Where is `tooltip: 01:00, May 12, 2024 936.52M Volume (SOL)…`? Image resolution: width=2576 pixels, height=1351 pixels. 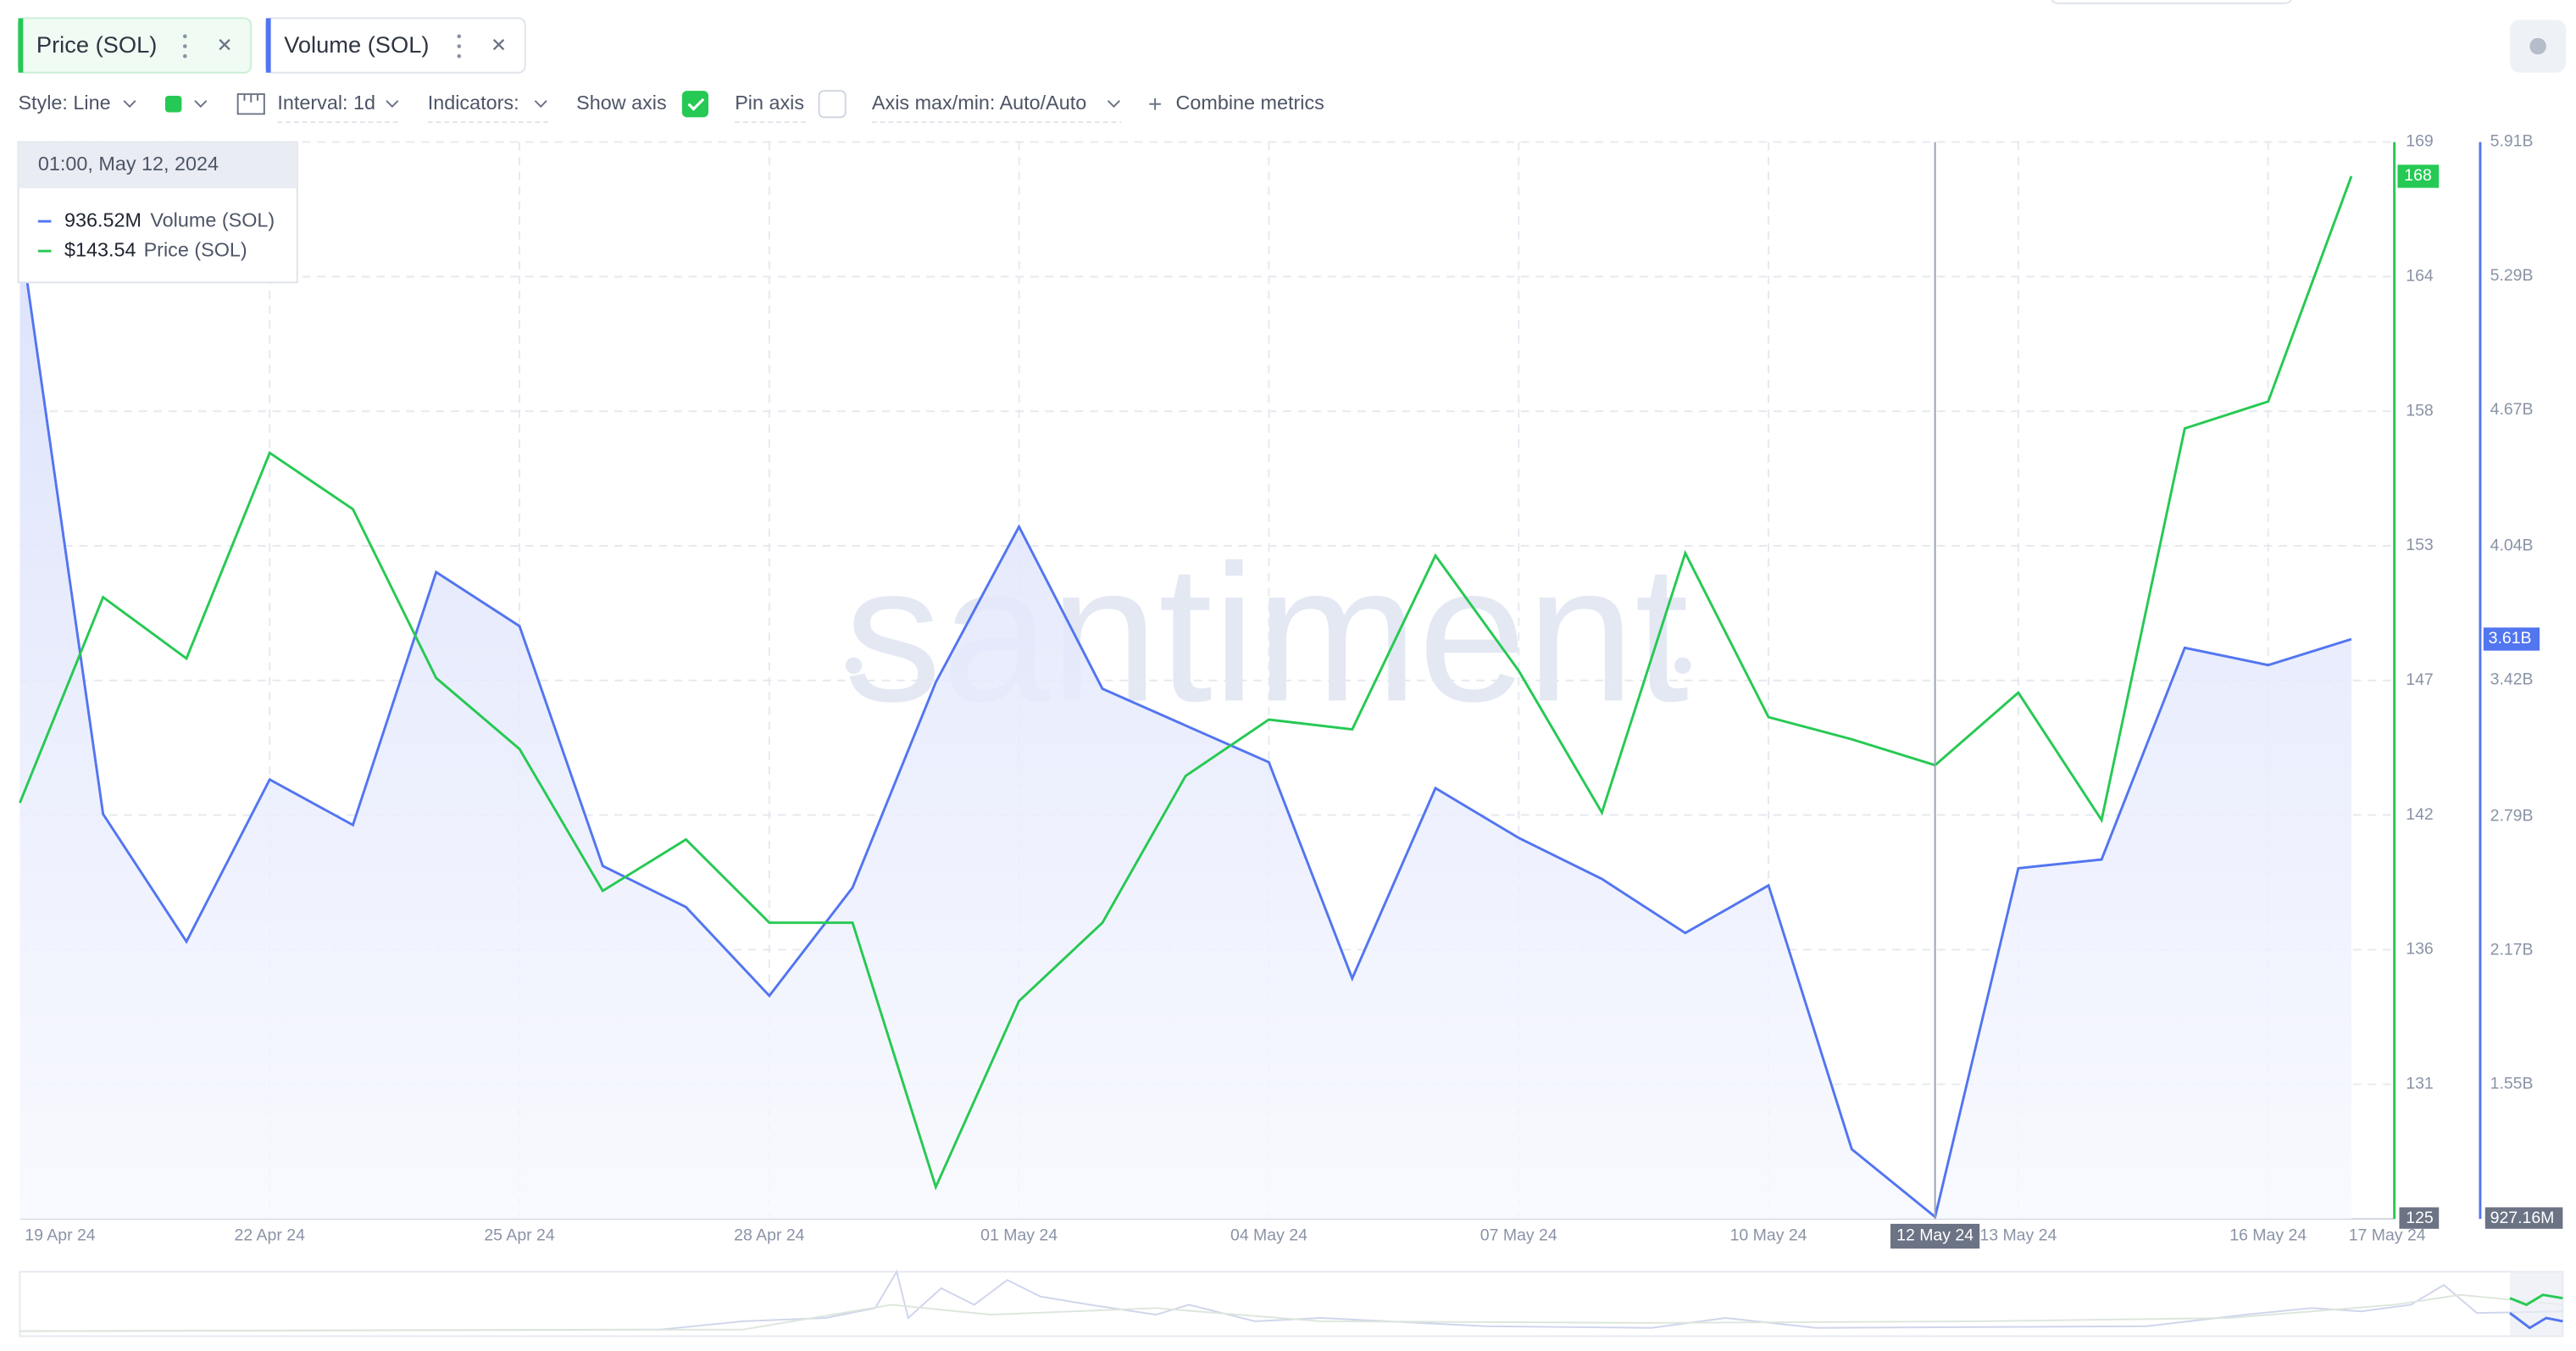 tooltip: 01:00, May 12, 2024 936.52M Volume (SOL)… is located at coordinates (157, 212).